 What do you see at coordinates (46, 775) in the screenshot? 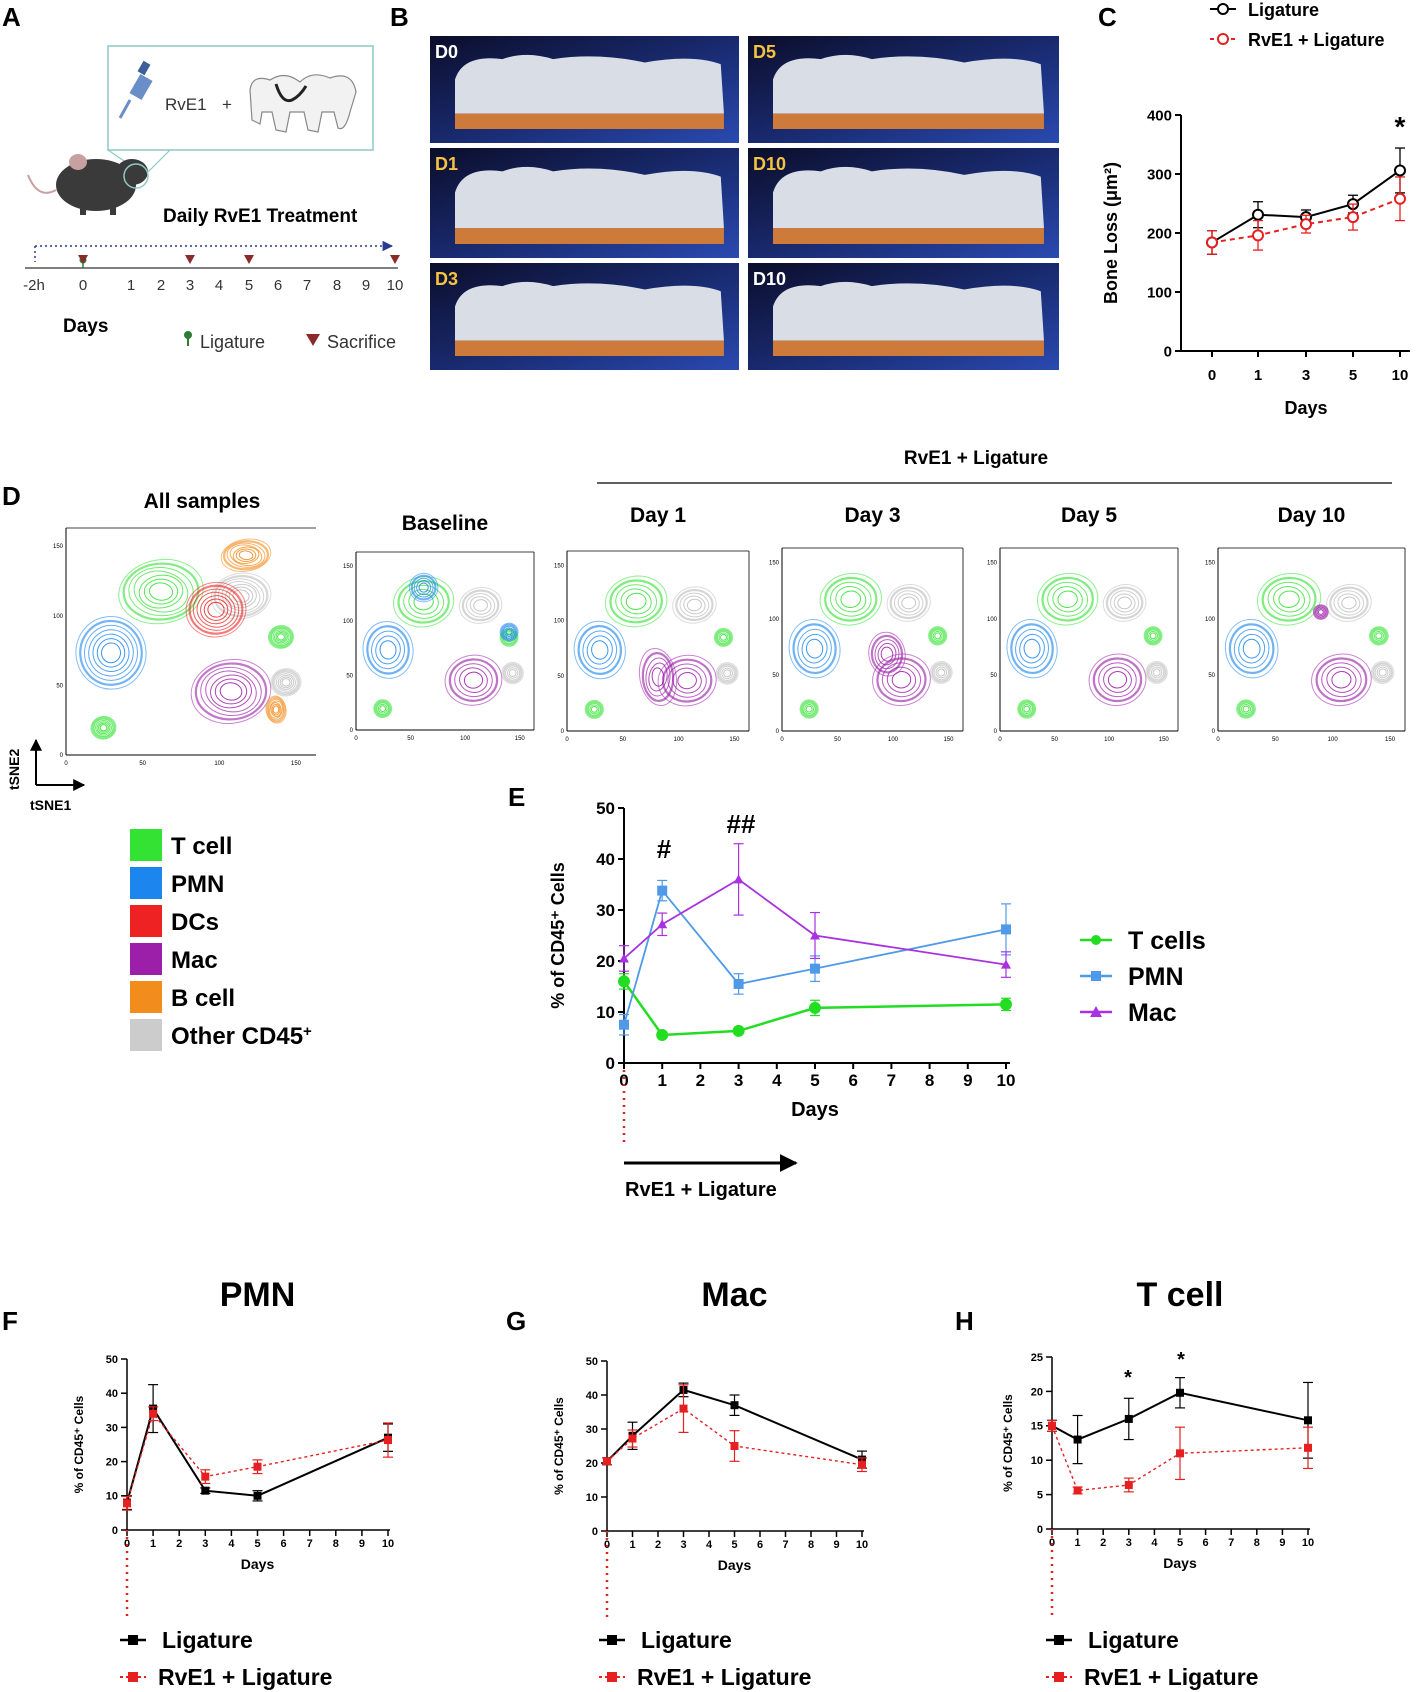
I see `tsne-axes-indicator: tSNE1 tSNE2` at bounding box center [46, 775].